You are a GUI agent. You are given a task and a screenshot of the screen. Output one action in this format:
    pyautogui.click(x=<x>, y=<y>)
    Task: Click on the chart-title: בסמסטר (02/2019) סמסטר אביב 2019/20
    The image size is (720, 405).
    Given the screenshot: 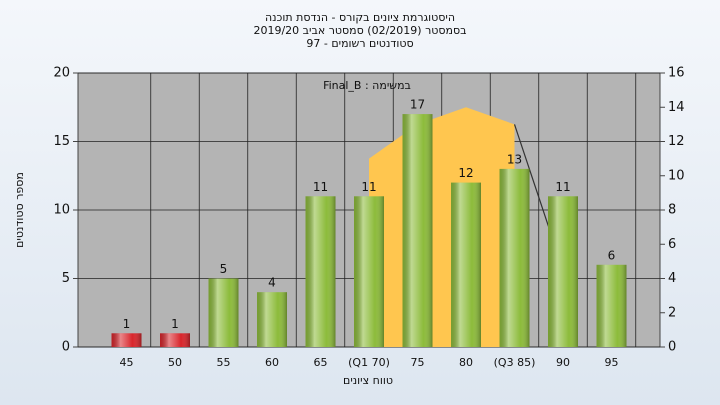 What is the action you would take?
    pyautogui.click(x=359, y=30)
    